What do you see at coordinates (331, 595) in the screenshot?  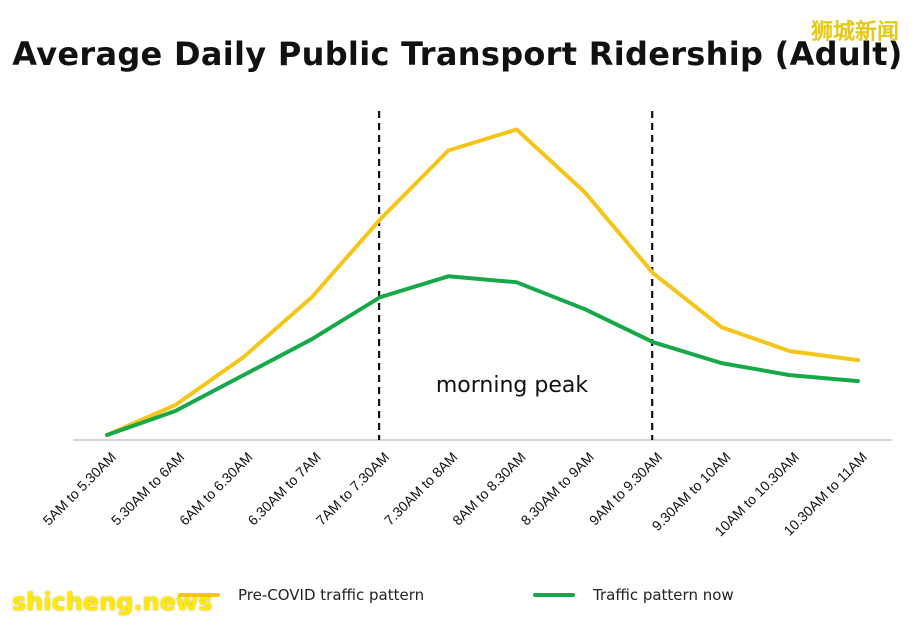 I see `legend-label-precovid: Pre-COVID traffic pattern` at bounding box center [331, 595].